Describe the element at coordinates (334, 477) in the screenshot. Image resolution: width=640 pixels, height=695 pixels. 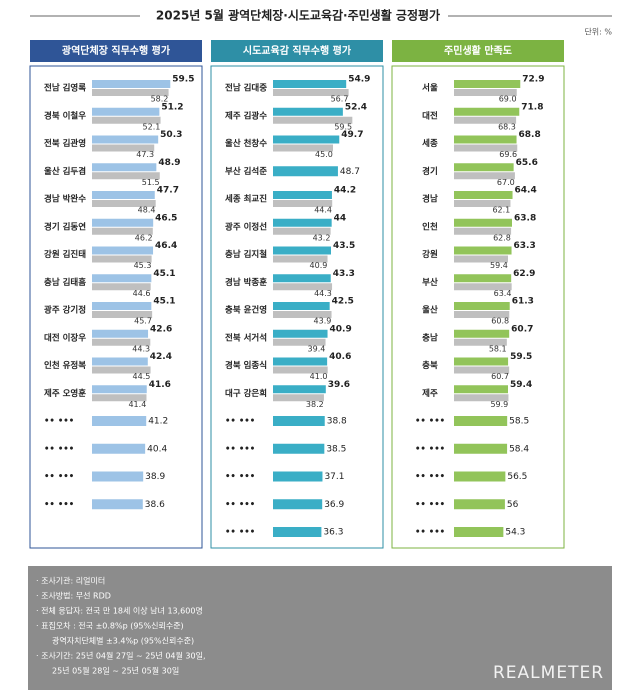
I see `value-label-current: 37.1` at that location.